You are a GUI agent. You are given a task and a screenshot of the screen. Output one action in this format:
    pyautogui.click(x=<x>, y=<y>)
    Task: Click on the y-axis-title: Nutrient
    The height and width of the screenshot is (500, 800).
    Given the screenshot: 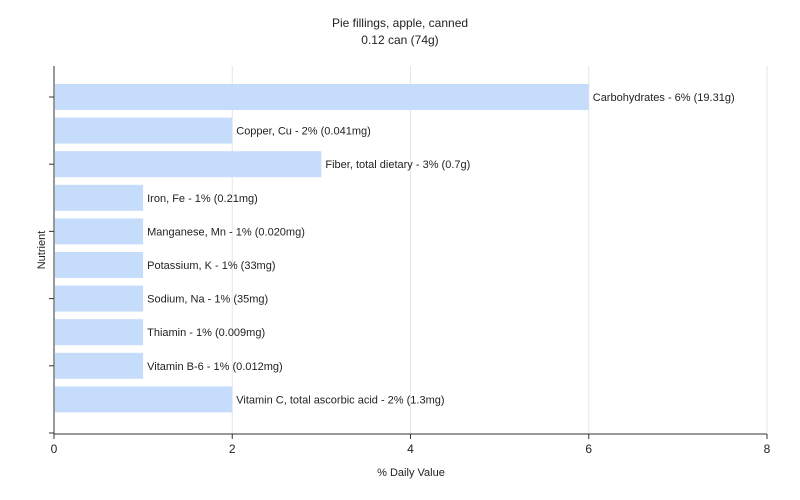 What is the action you would take?
    pyautogui.click(x=42, y=250)
    